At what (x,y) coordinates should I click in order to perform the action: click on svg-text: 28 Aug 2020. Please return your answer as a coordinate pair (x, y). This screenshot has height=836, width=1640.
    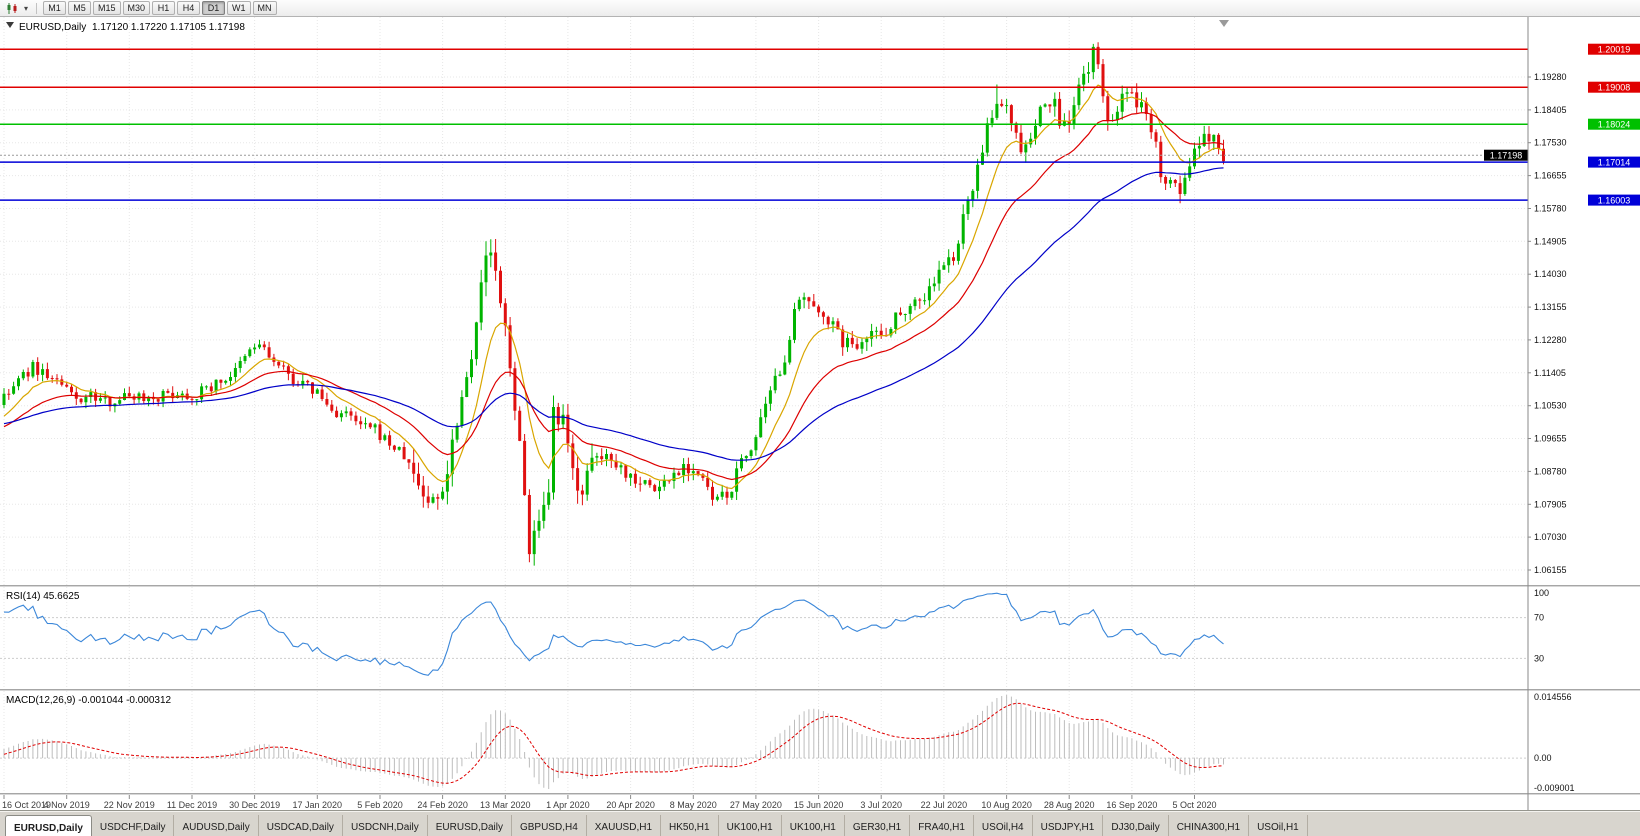
    Looking at the image, I should click on (1069, 805).